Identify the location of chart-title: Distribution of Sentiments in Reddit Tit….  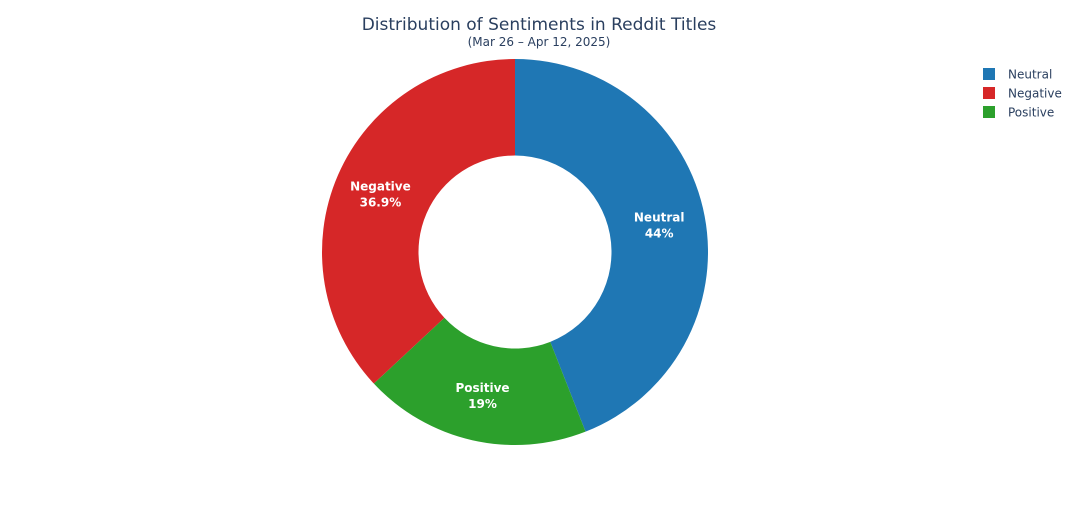
(539, 25).